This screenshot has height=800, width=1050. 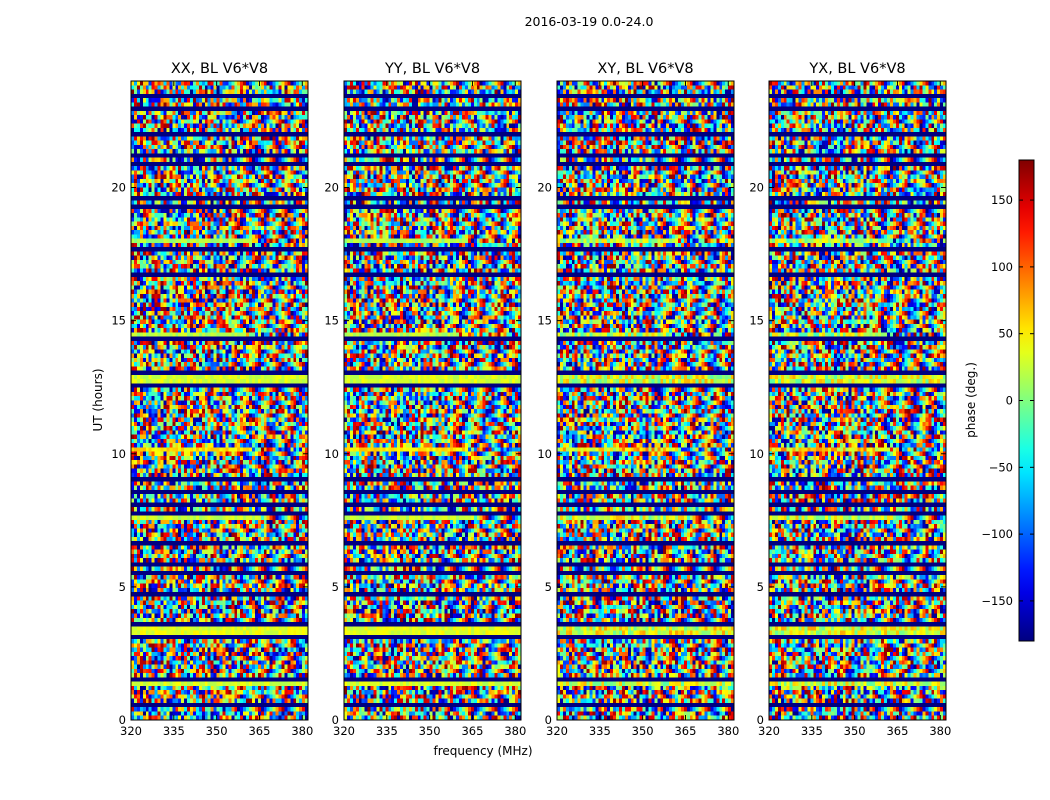 What do you see at coordinates (645, 69) in the screenshot?
I see `panel-title: XY, BL V6*V8` at bounding box center [645, 69].